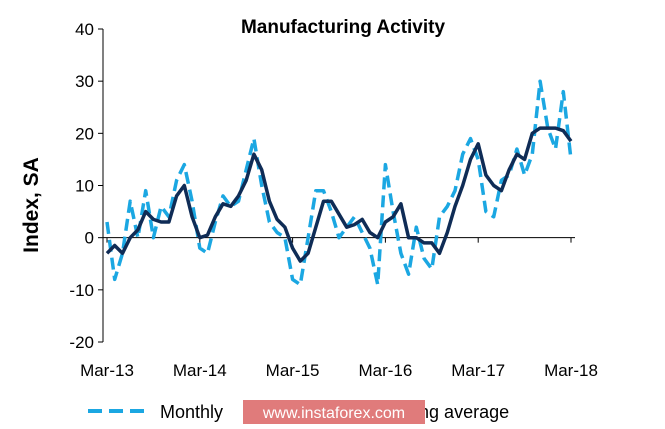  Describe the element at coordinates (478, 370) in the screenshot. I see `x-tick-label: Mar-17` at that location.